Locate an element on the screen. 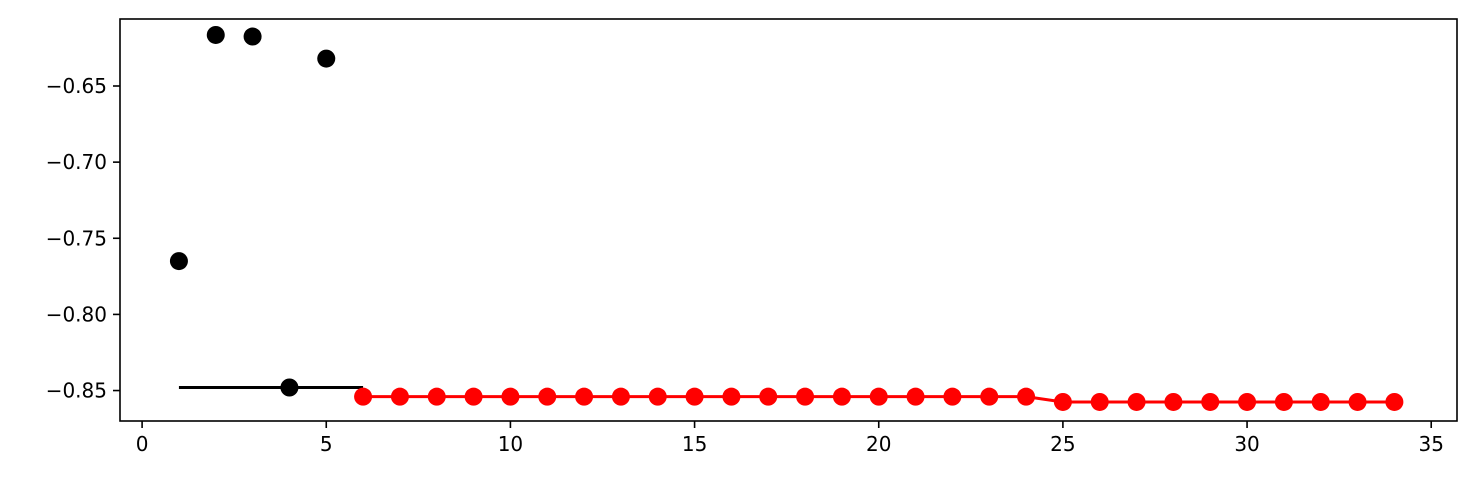  x-tick-label: 25 is located at coordinates (1062, 444).